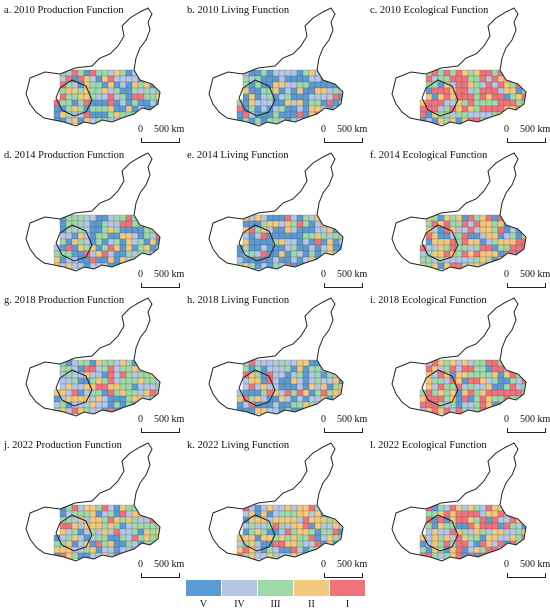 This screenshot has width=550, height=613. Describe the element at coordinates (140, 419) in the screenshot. I see `scale-zero-label: 0` at that location.